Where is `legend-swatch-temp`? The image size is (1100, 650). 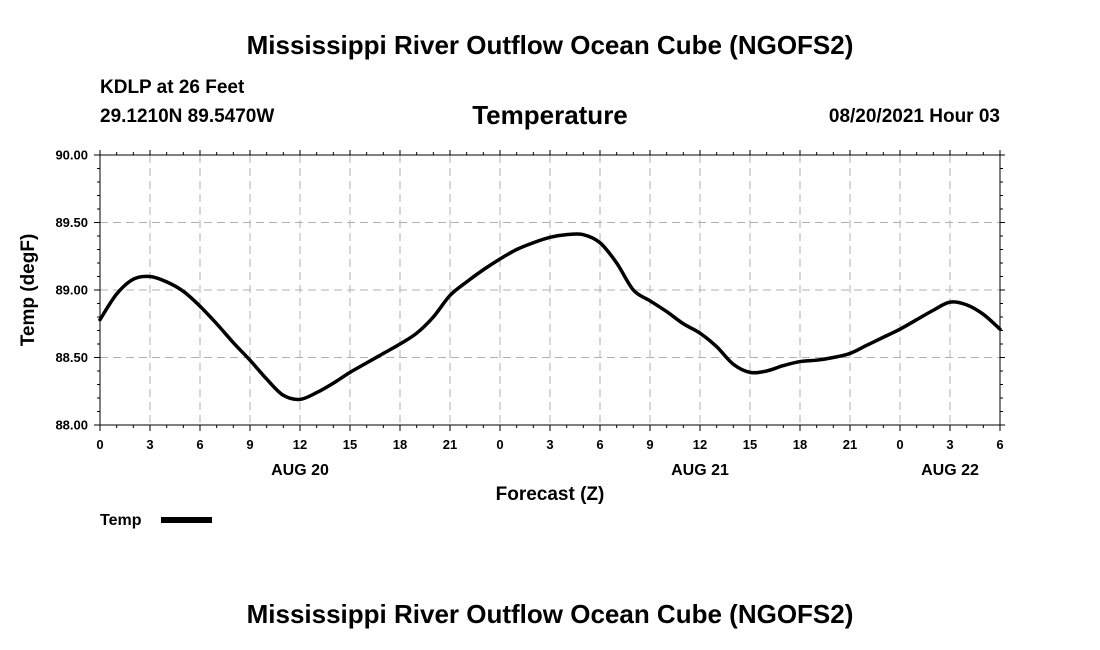 legend-swatch-temp is located at coordinates (186, 520).